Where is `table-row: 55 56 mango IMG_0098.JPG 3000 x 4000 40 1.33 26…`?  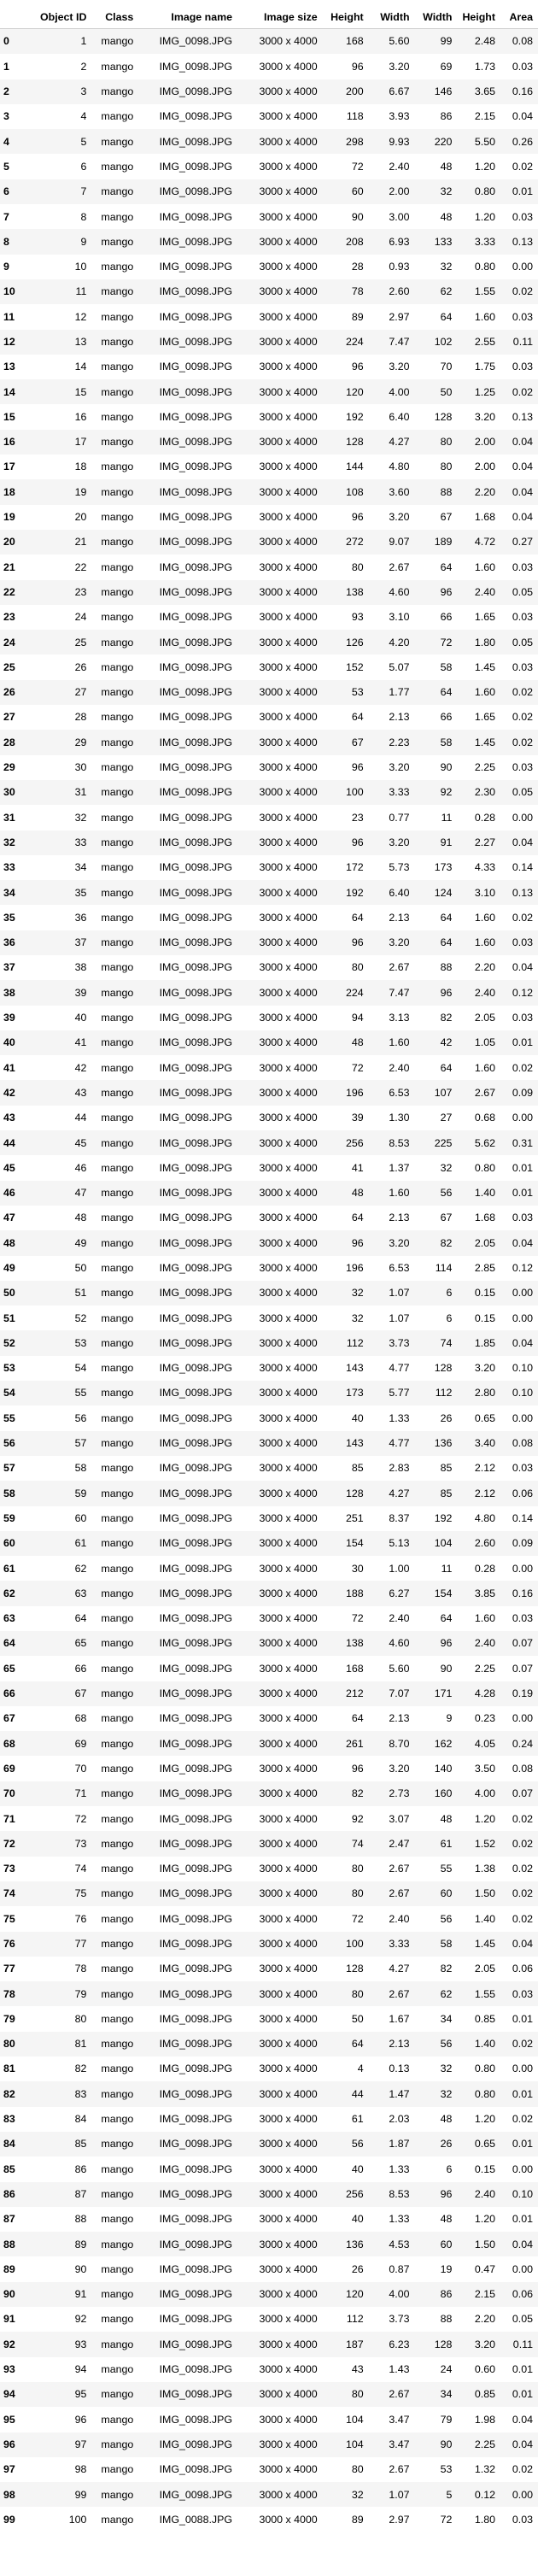 table-row: 55 56 mango IMG_0098.JPG 3000 x 4000 40 1.33 26… is located at coordinates (269, 1417).